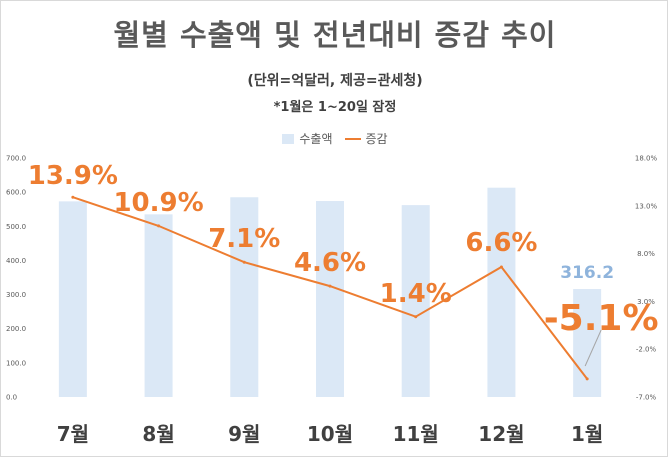  I want to click on y-left-tick-label: 300.0, so click(16, 295).